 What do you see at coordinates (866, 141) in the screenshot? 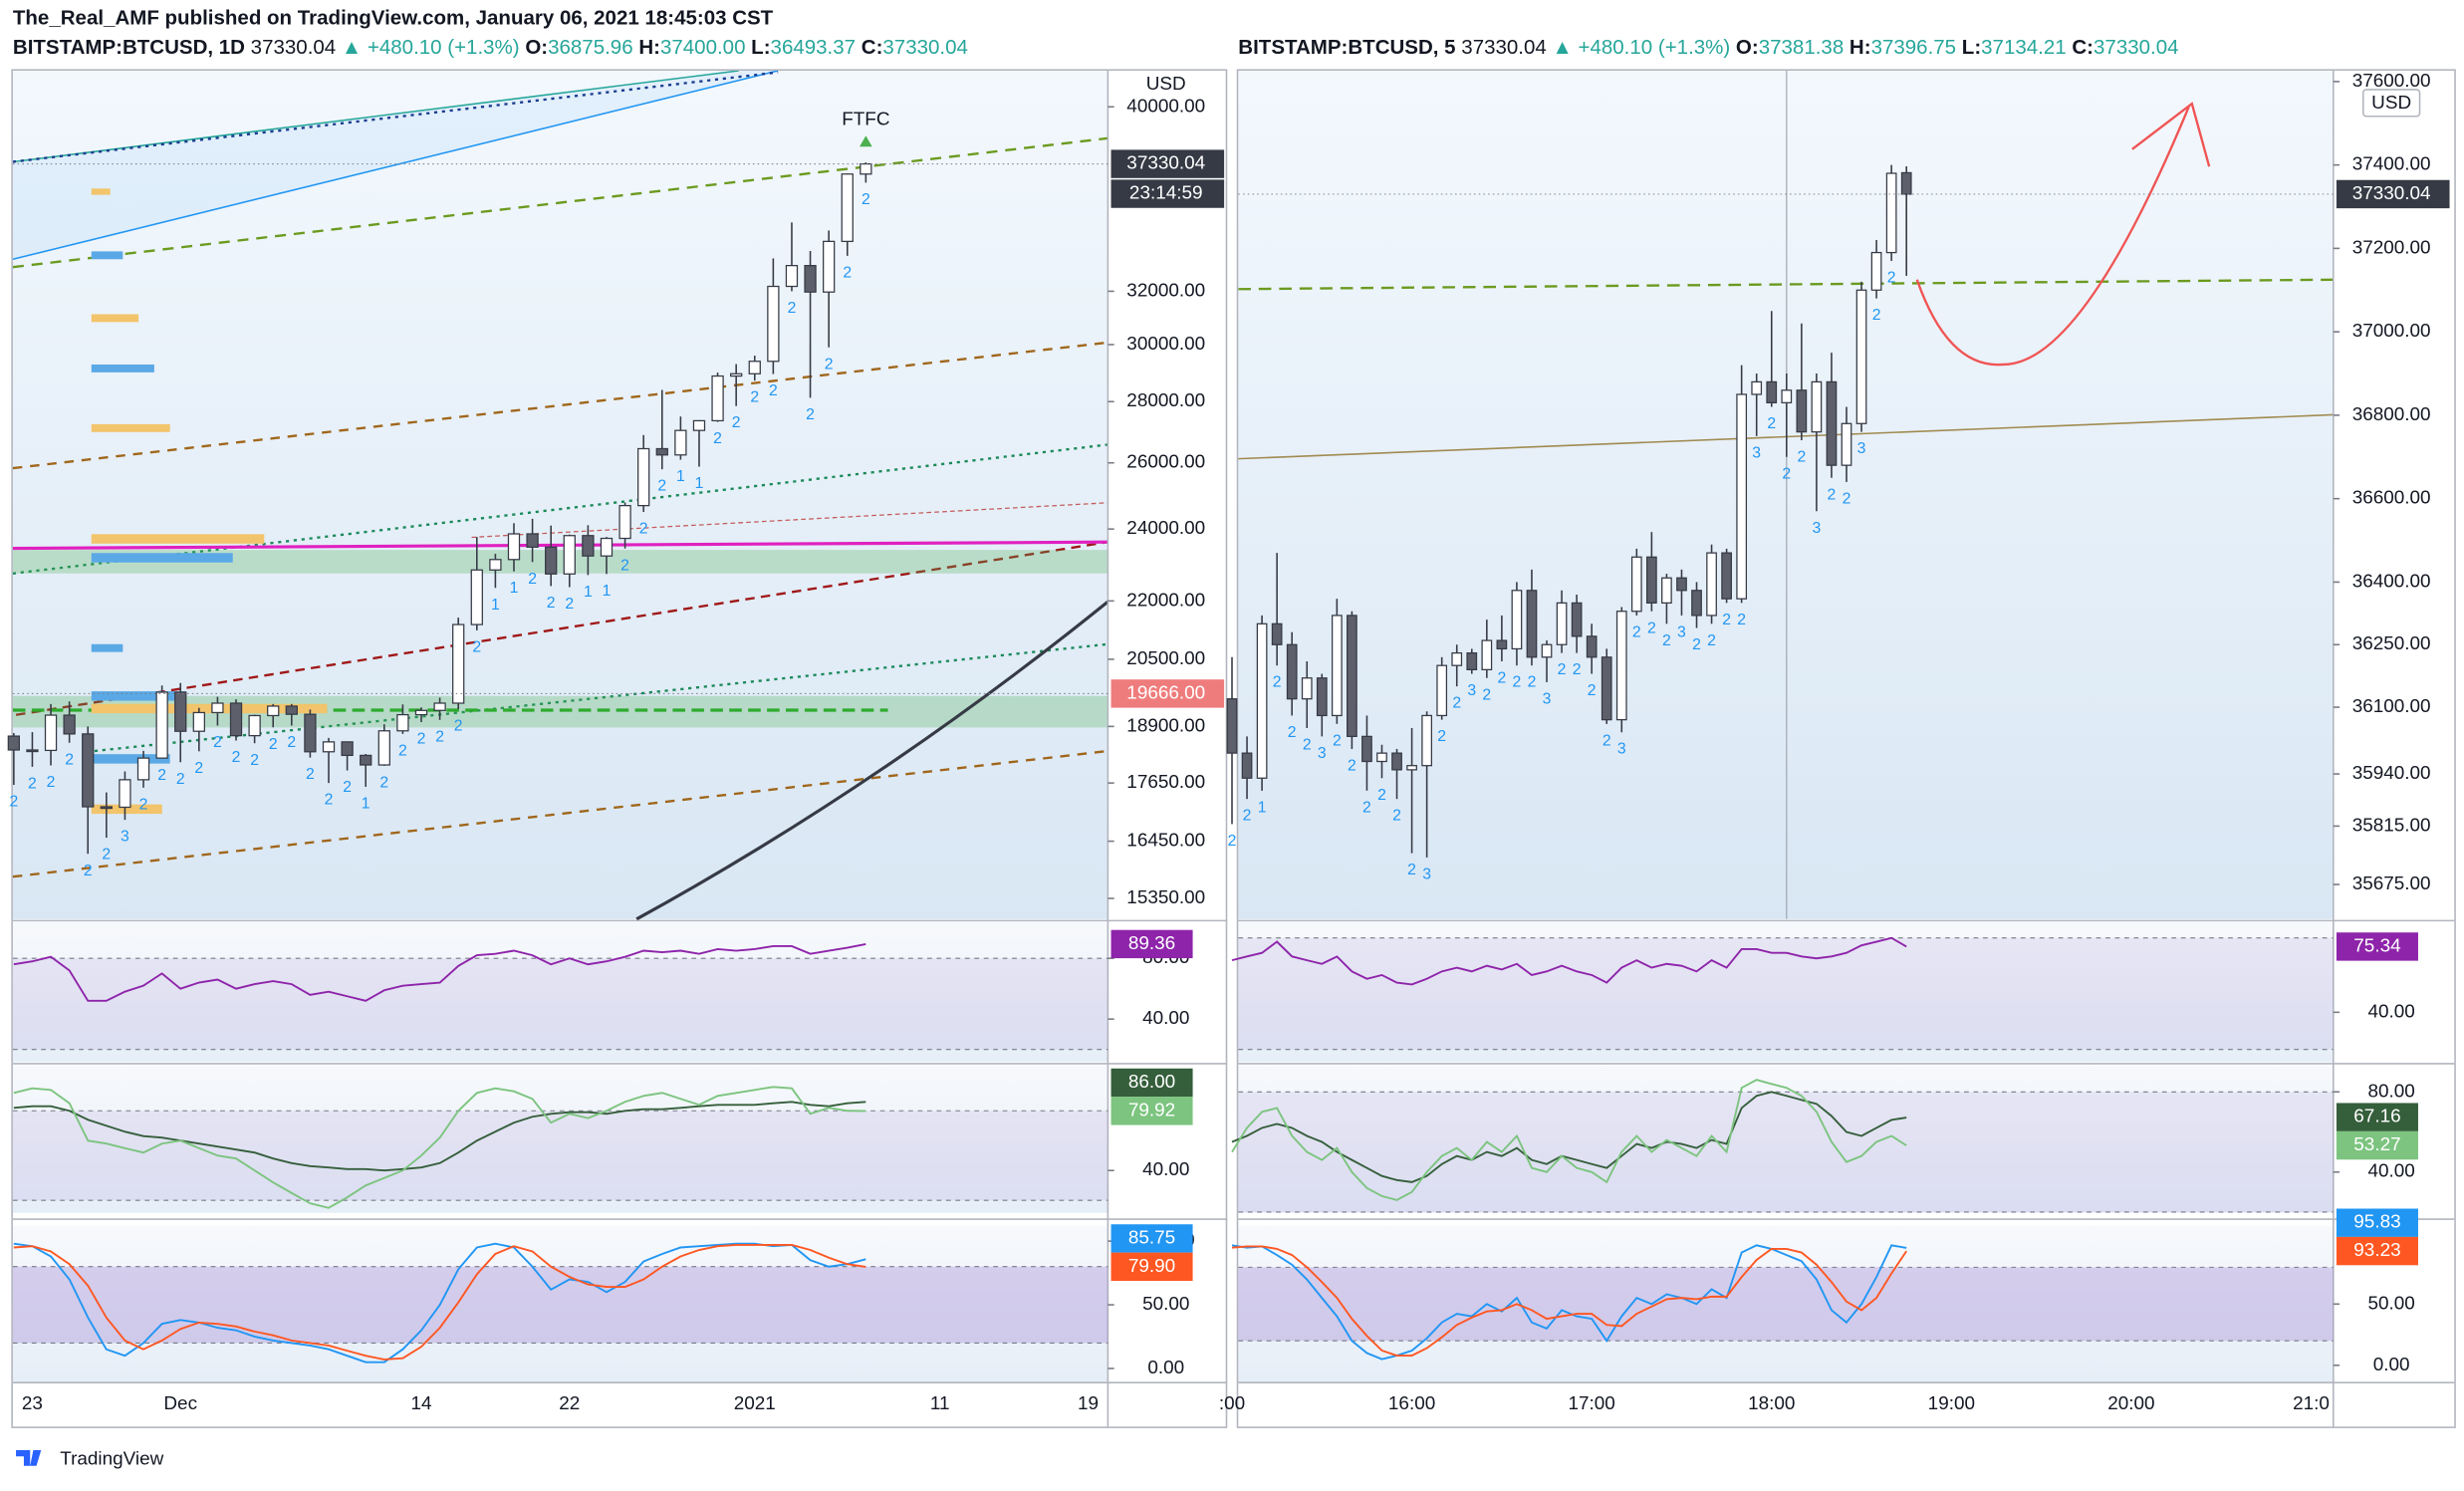
I see `annotation-marker` at bounding box center [866, 141].